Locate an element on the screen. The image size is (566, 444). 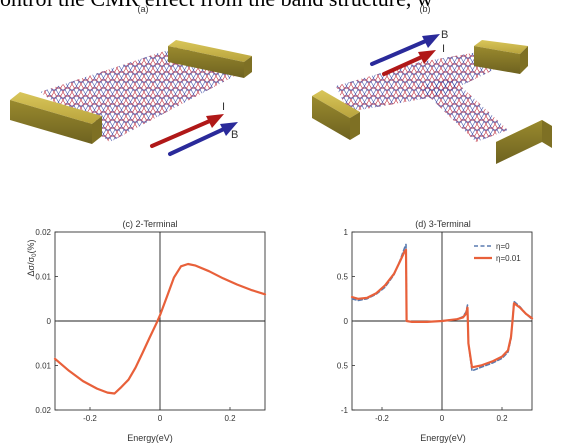
gold-contact-left-a is located at coordinates (56, 118).